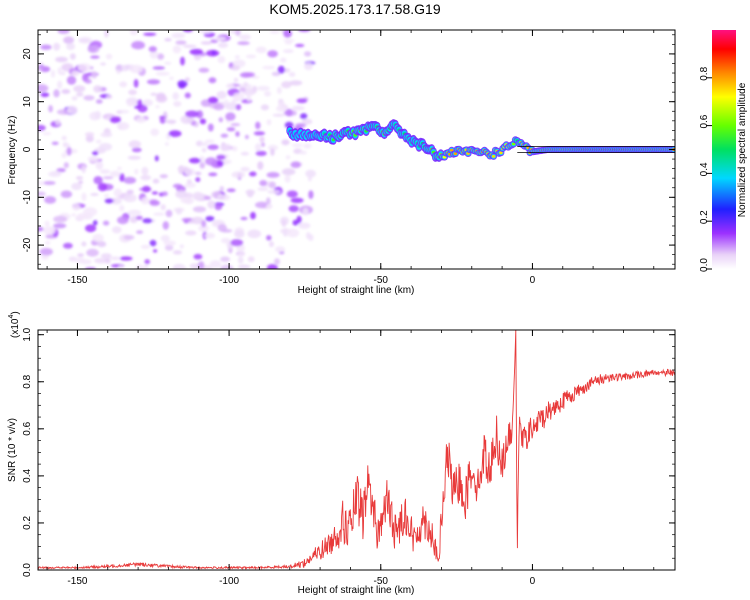 This screenshot has width=750, height=600. I want to click on y-tick-label: 0.6, so click(27, 428).